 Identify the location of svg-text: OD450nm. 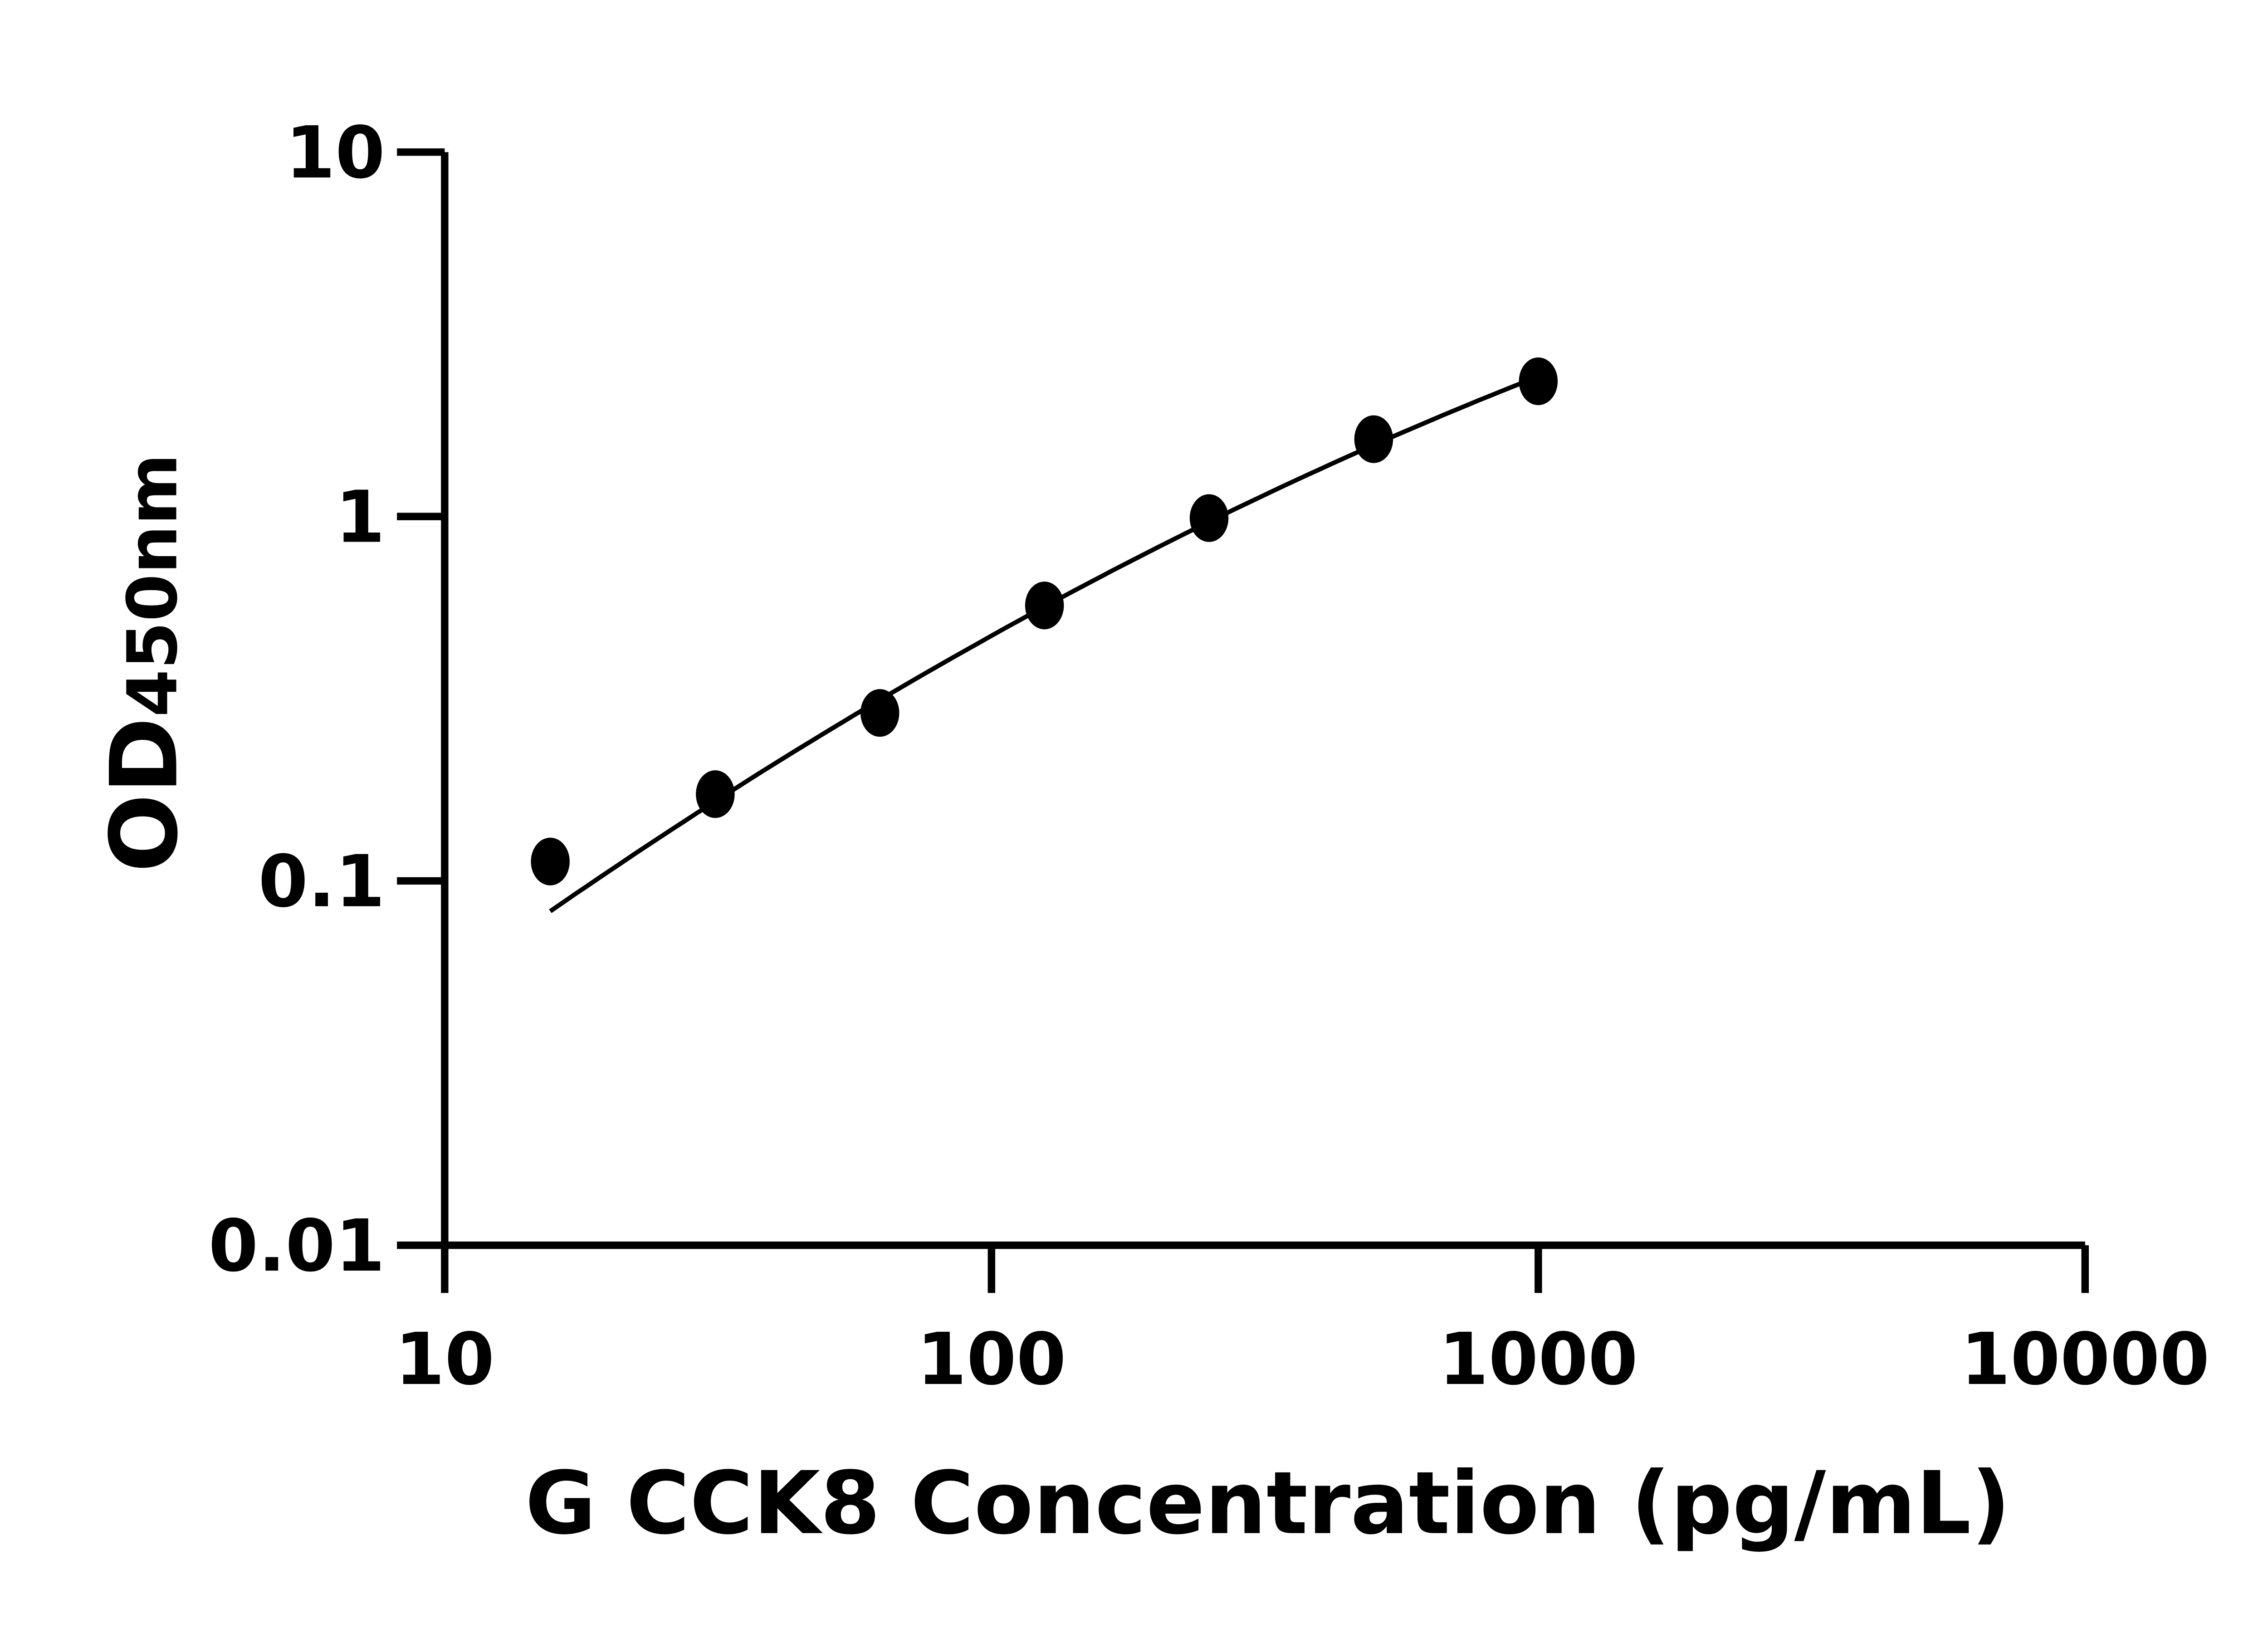
(145, 663).